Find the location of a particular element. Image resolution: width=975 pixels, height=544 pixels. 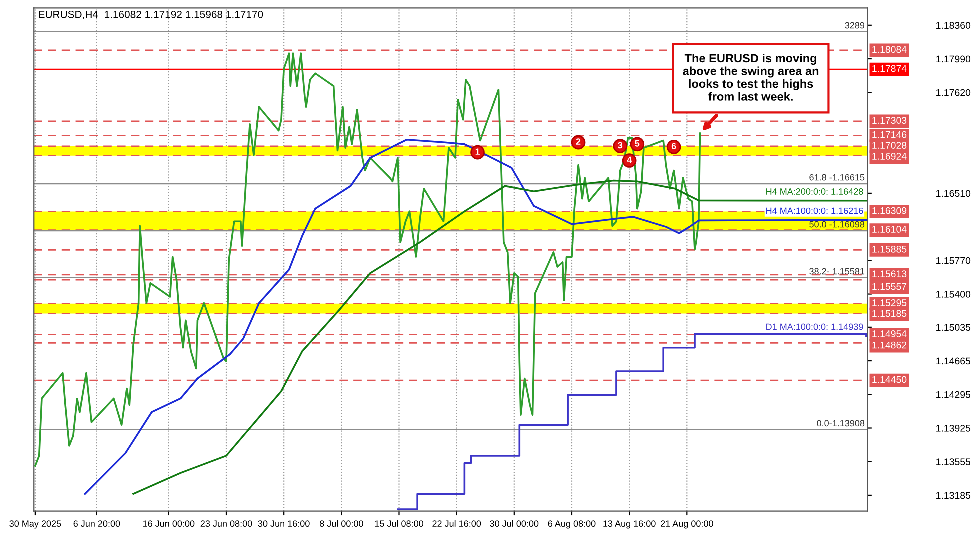

ref-line-label: 1.15885 is located at coordinates (889, 249).